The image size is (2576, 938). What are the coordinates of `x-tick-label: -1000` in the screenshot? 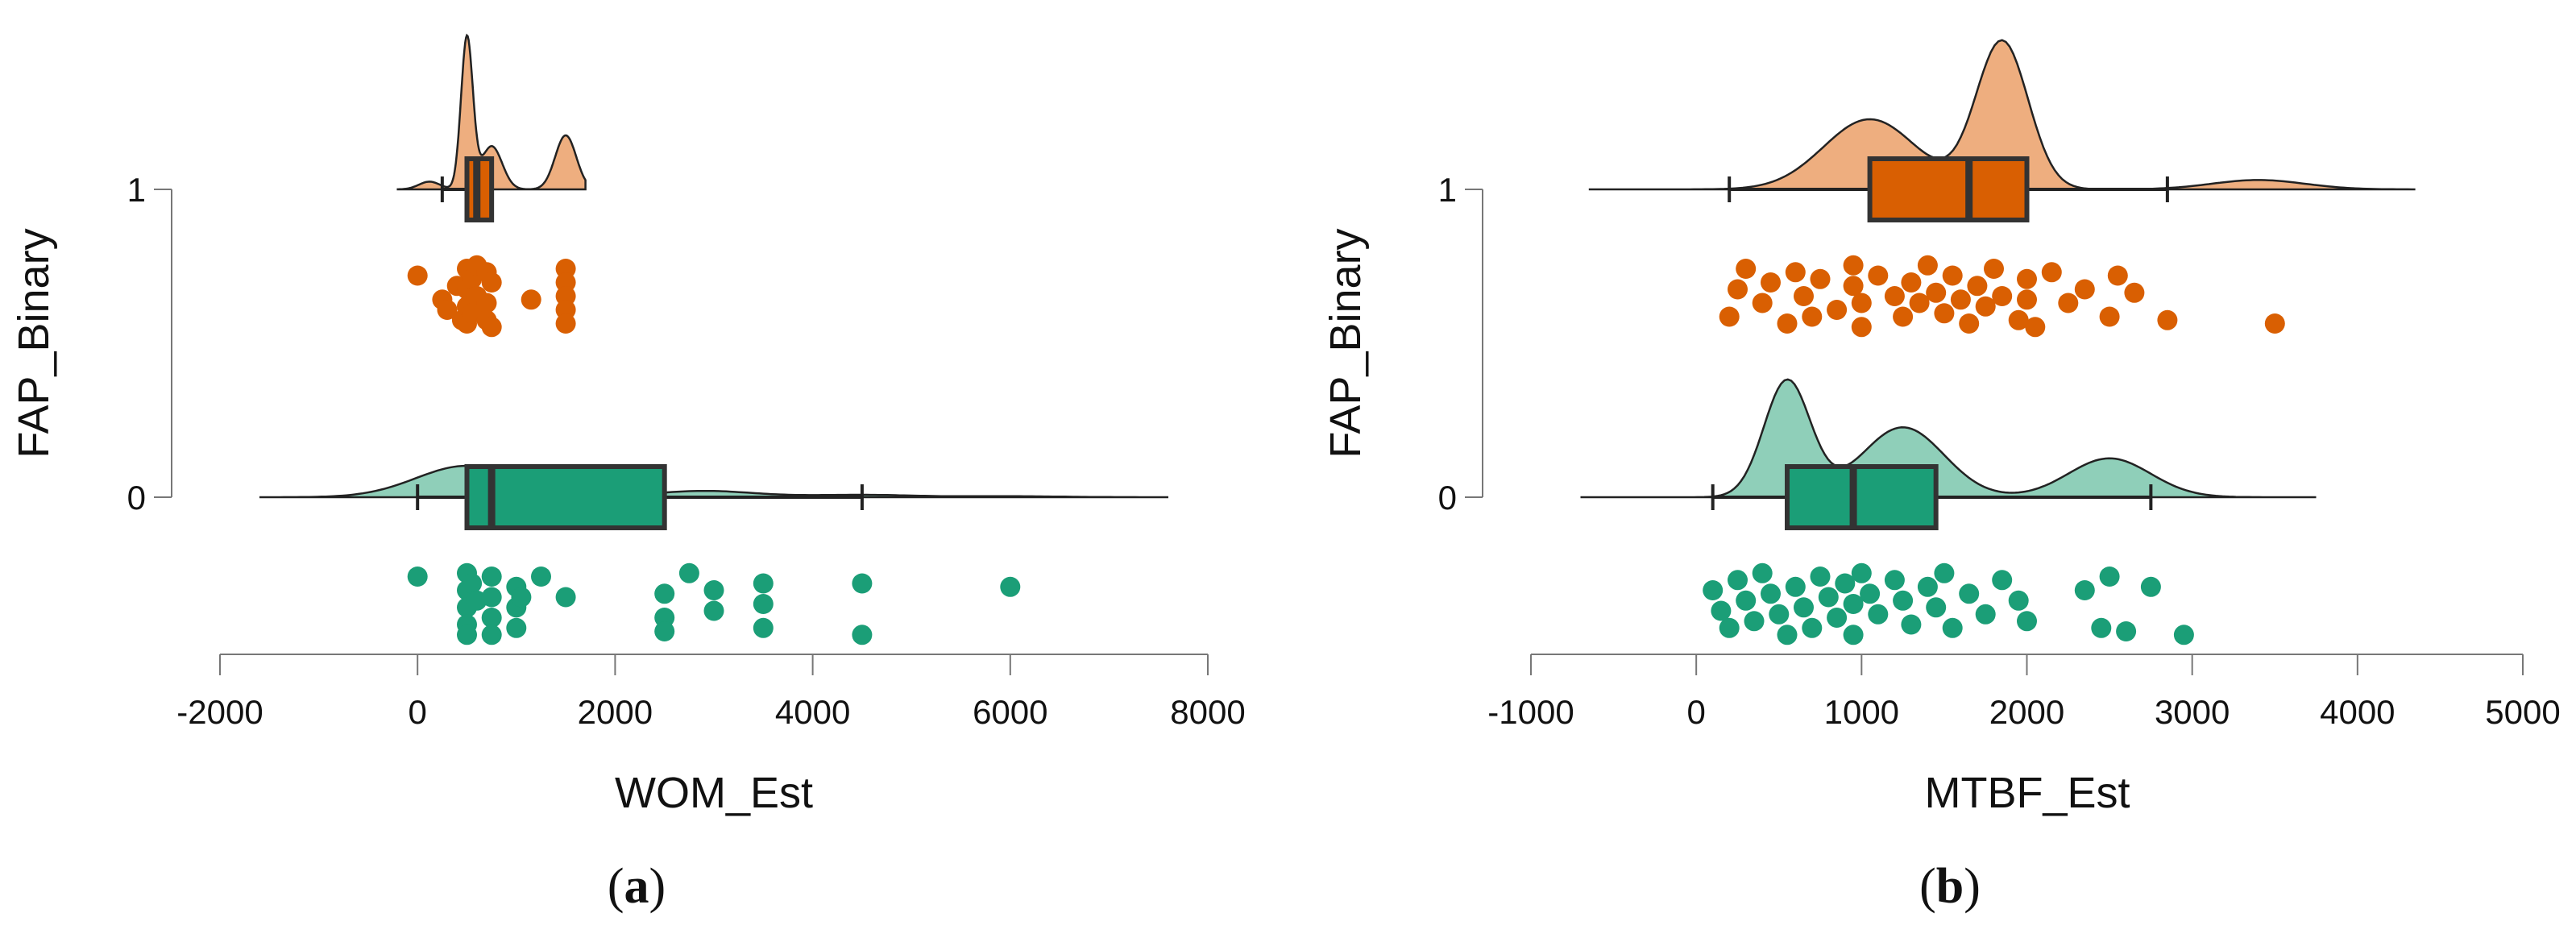 It's located at (1530, 712).